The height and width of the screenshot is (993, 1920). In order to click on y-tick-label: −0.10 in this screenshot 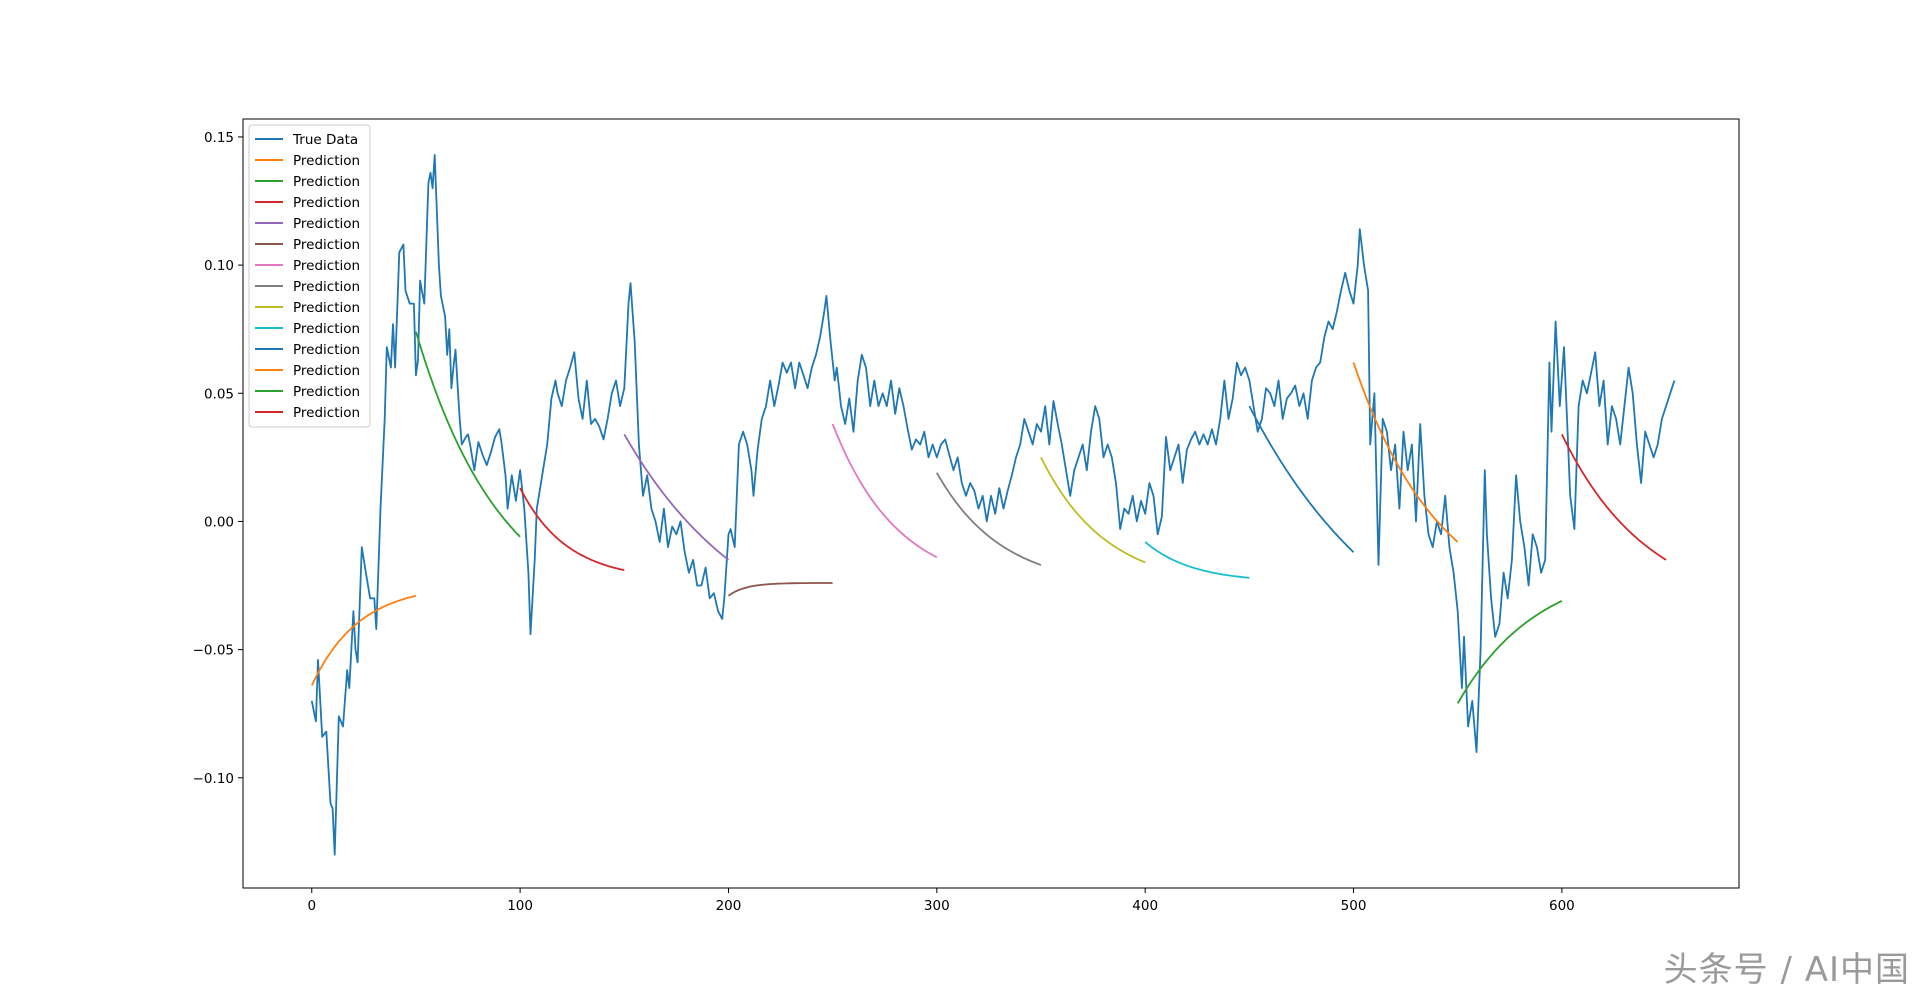, I will do `click(213, 779)`.